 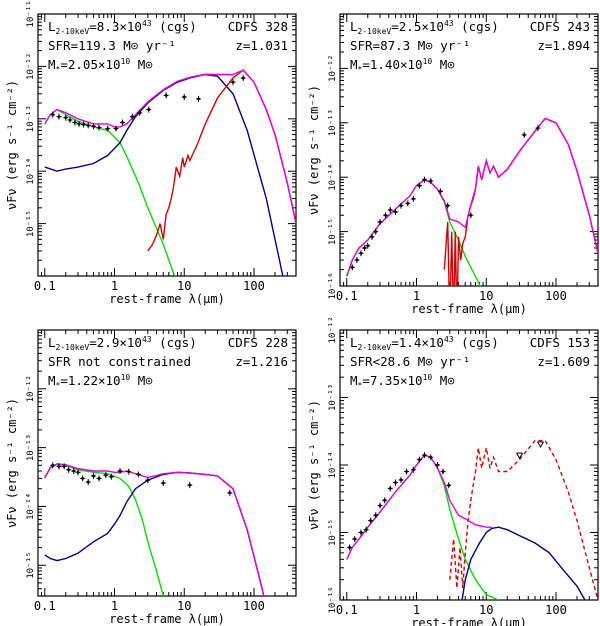 What do you see at coordinates (410, 45) in the screenshot?
I see `sfr-label: SFR=87.3 M⊙ yr⁻¹` at bounding box center [410, 45].